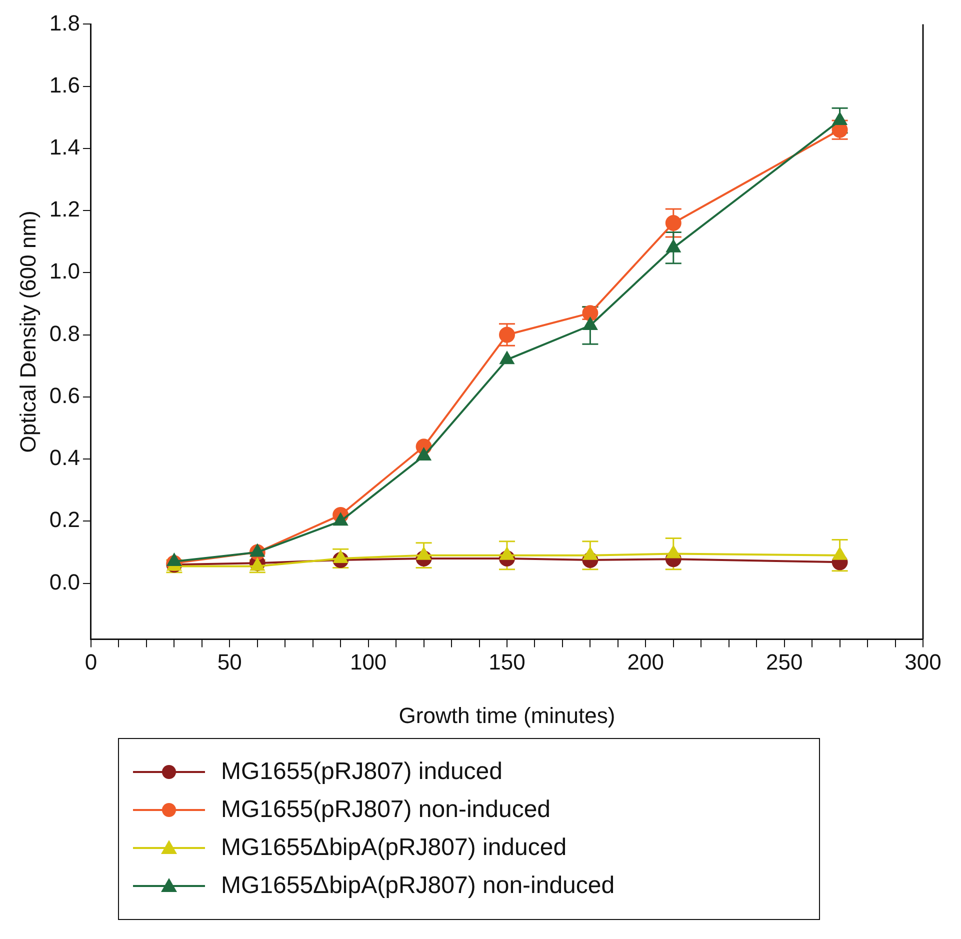  I want to click on x-tick-label: 150, so click(507, 661).